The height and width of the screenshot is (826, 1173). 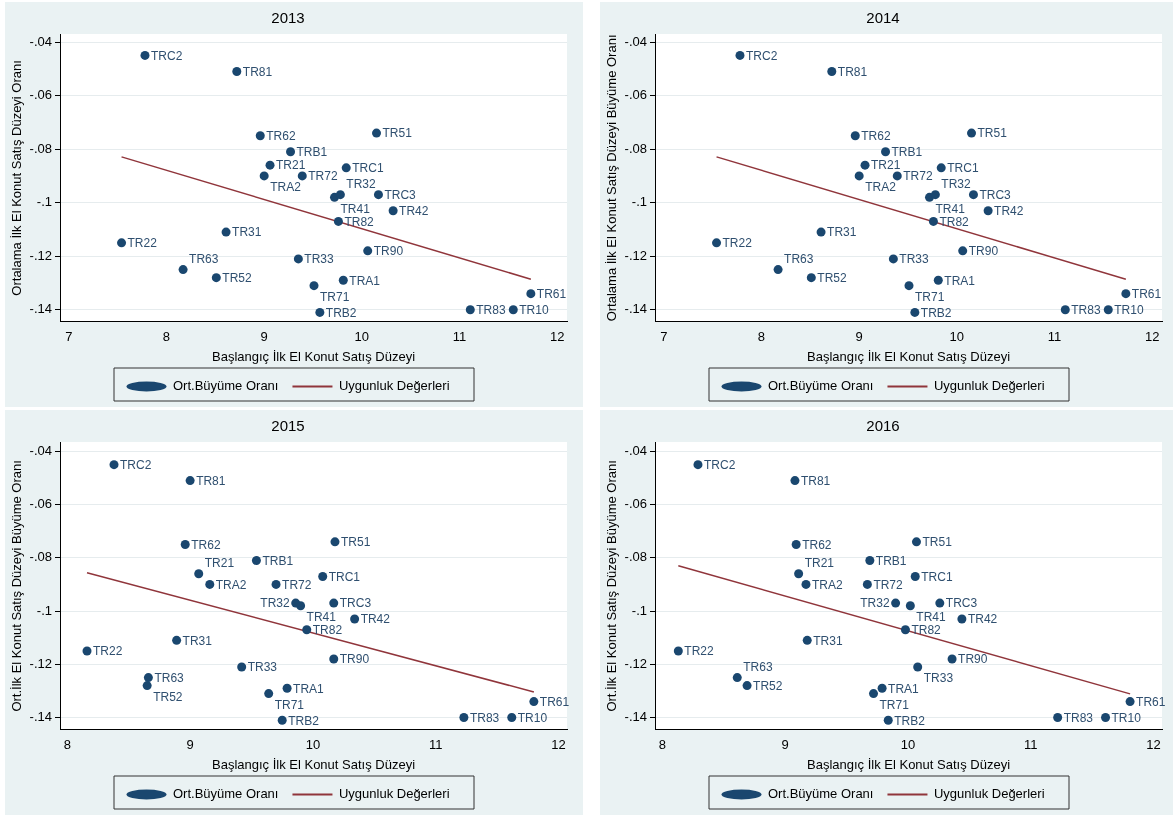 What do you see at coordinates (281, 136) in the screenshot?
I see `annotation: TR62` at bounding box center [281, 136].